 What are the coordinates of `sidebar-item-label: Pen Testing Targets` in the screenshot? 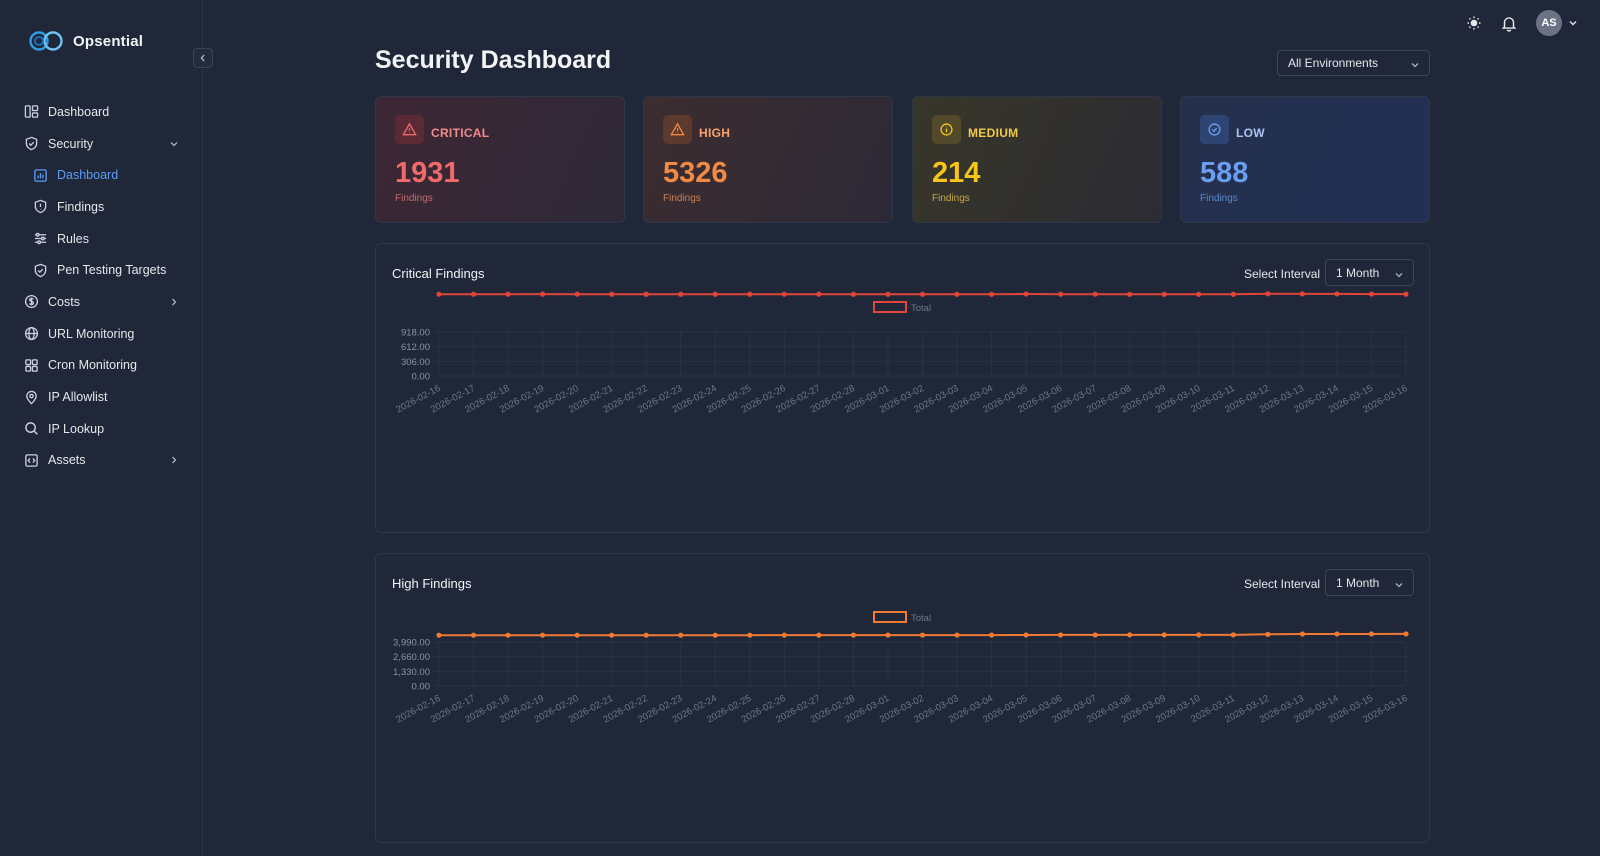 It's located at (112, 270).